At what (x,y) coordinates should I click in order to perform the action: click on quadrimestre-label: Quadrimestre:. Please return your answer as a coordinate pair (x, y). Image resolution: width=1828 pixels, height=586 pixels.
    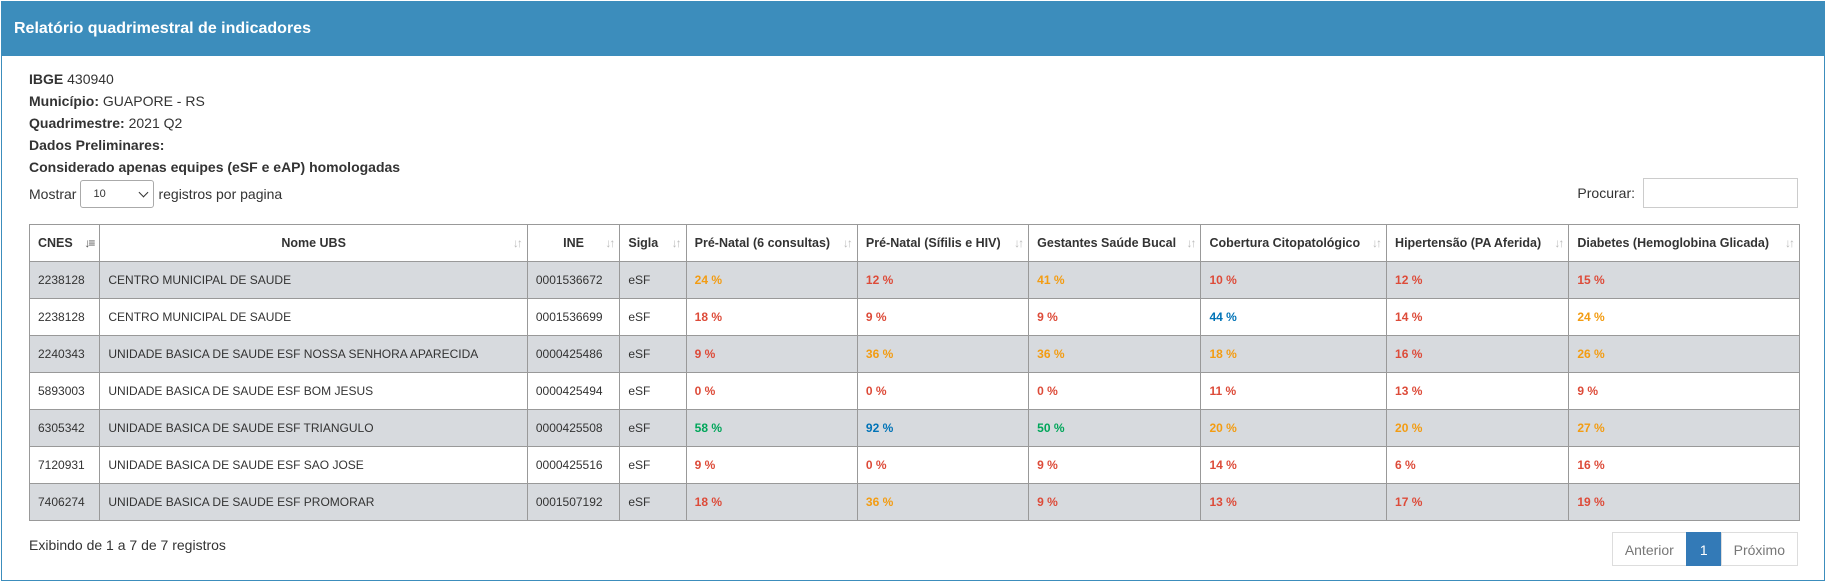
    Looking at the image, I should click on (77, 123).